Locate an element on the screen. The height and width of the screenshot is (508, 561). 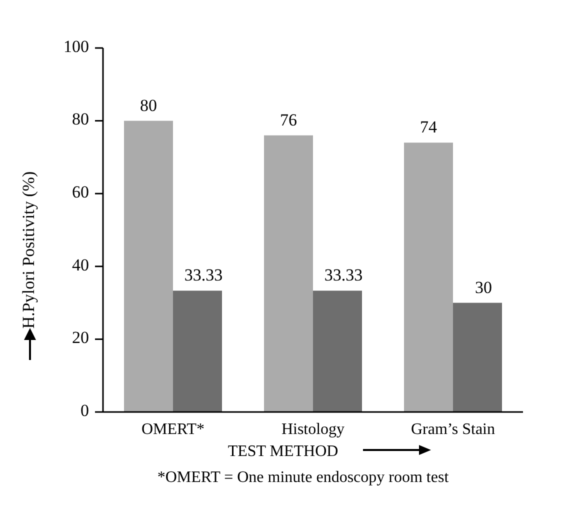
y-tick-label: 60 is located at coordinates (80, 192).